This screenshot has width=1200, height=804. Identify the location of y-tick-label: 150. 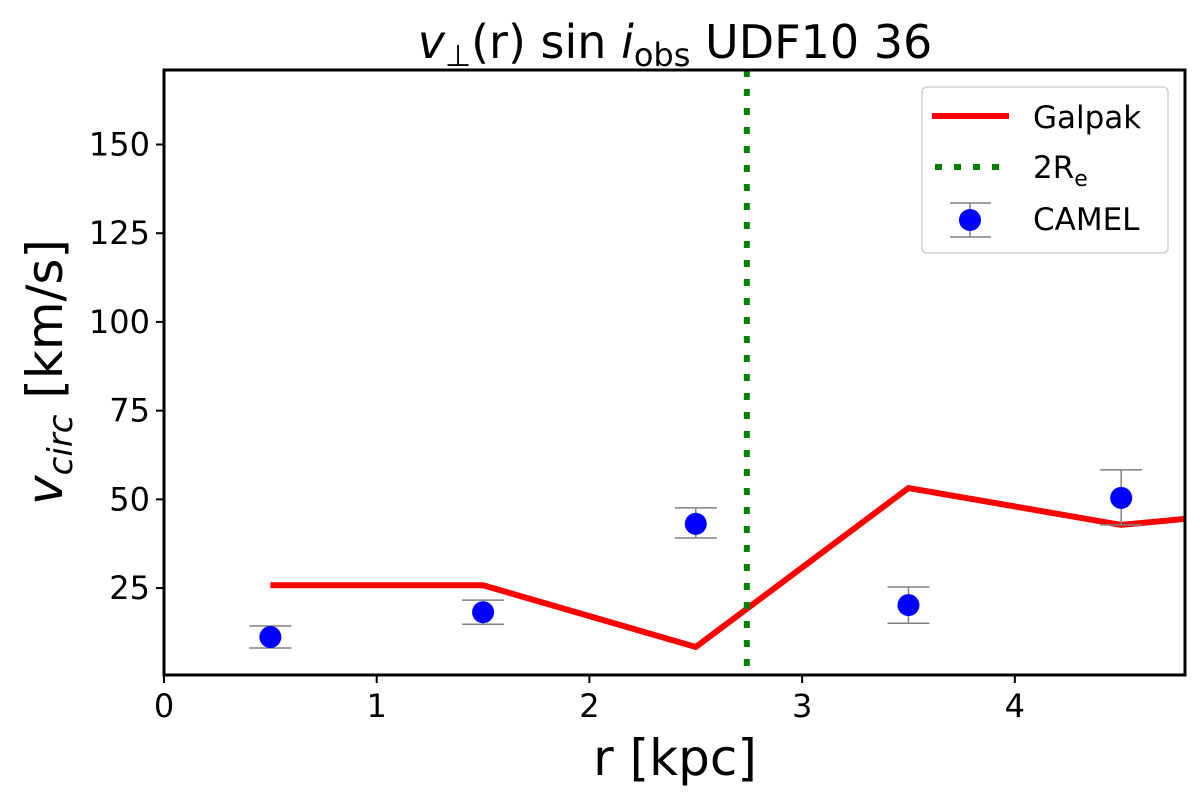
(119, 145).